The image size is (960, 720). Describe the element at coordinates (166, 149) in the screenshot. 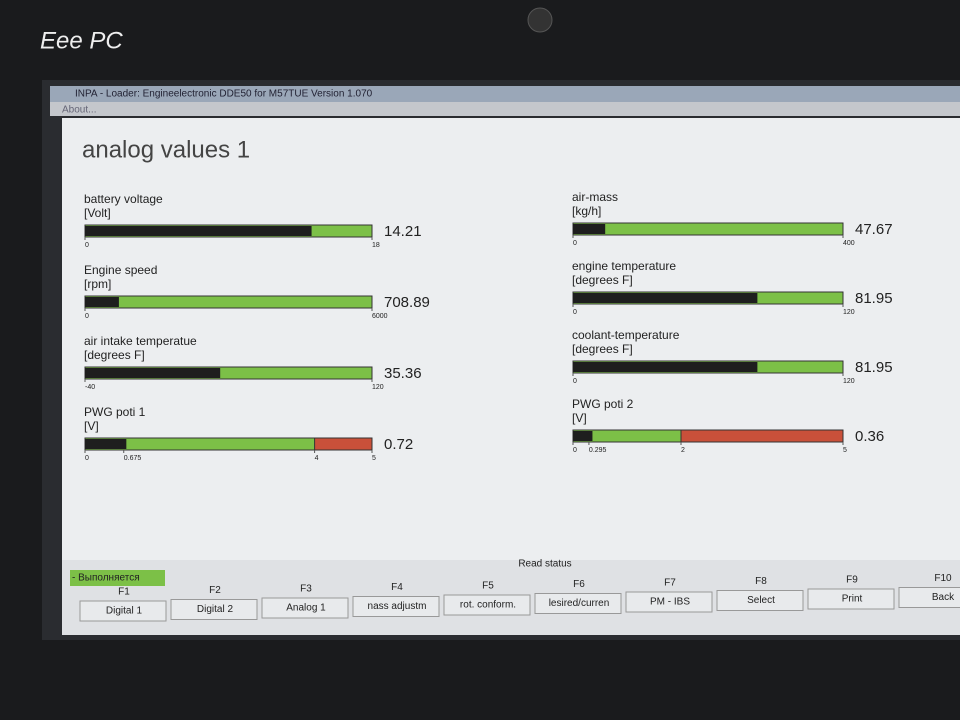

I see `heading: analog values 1` at that location.